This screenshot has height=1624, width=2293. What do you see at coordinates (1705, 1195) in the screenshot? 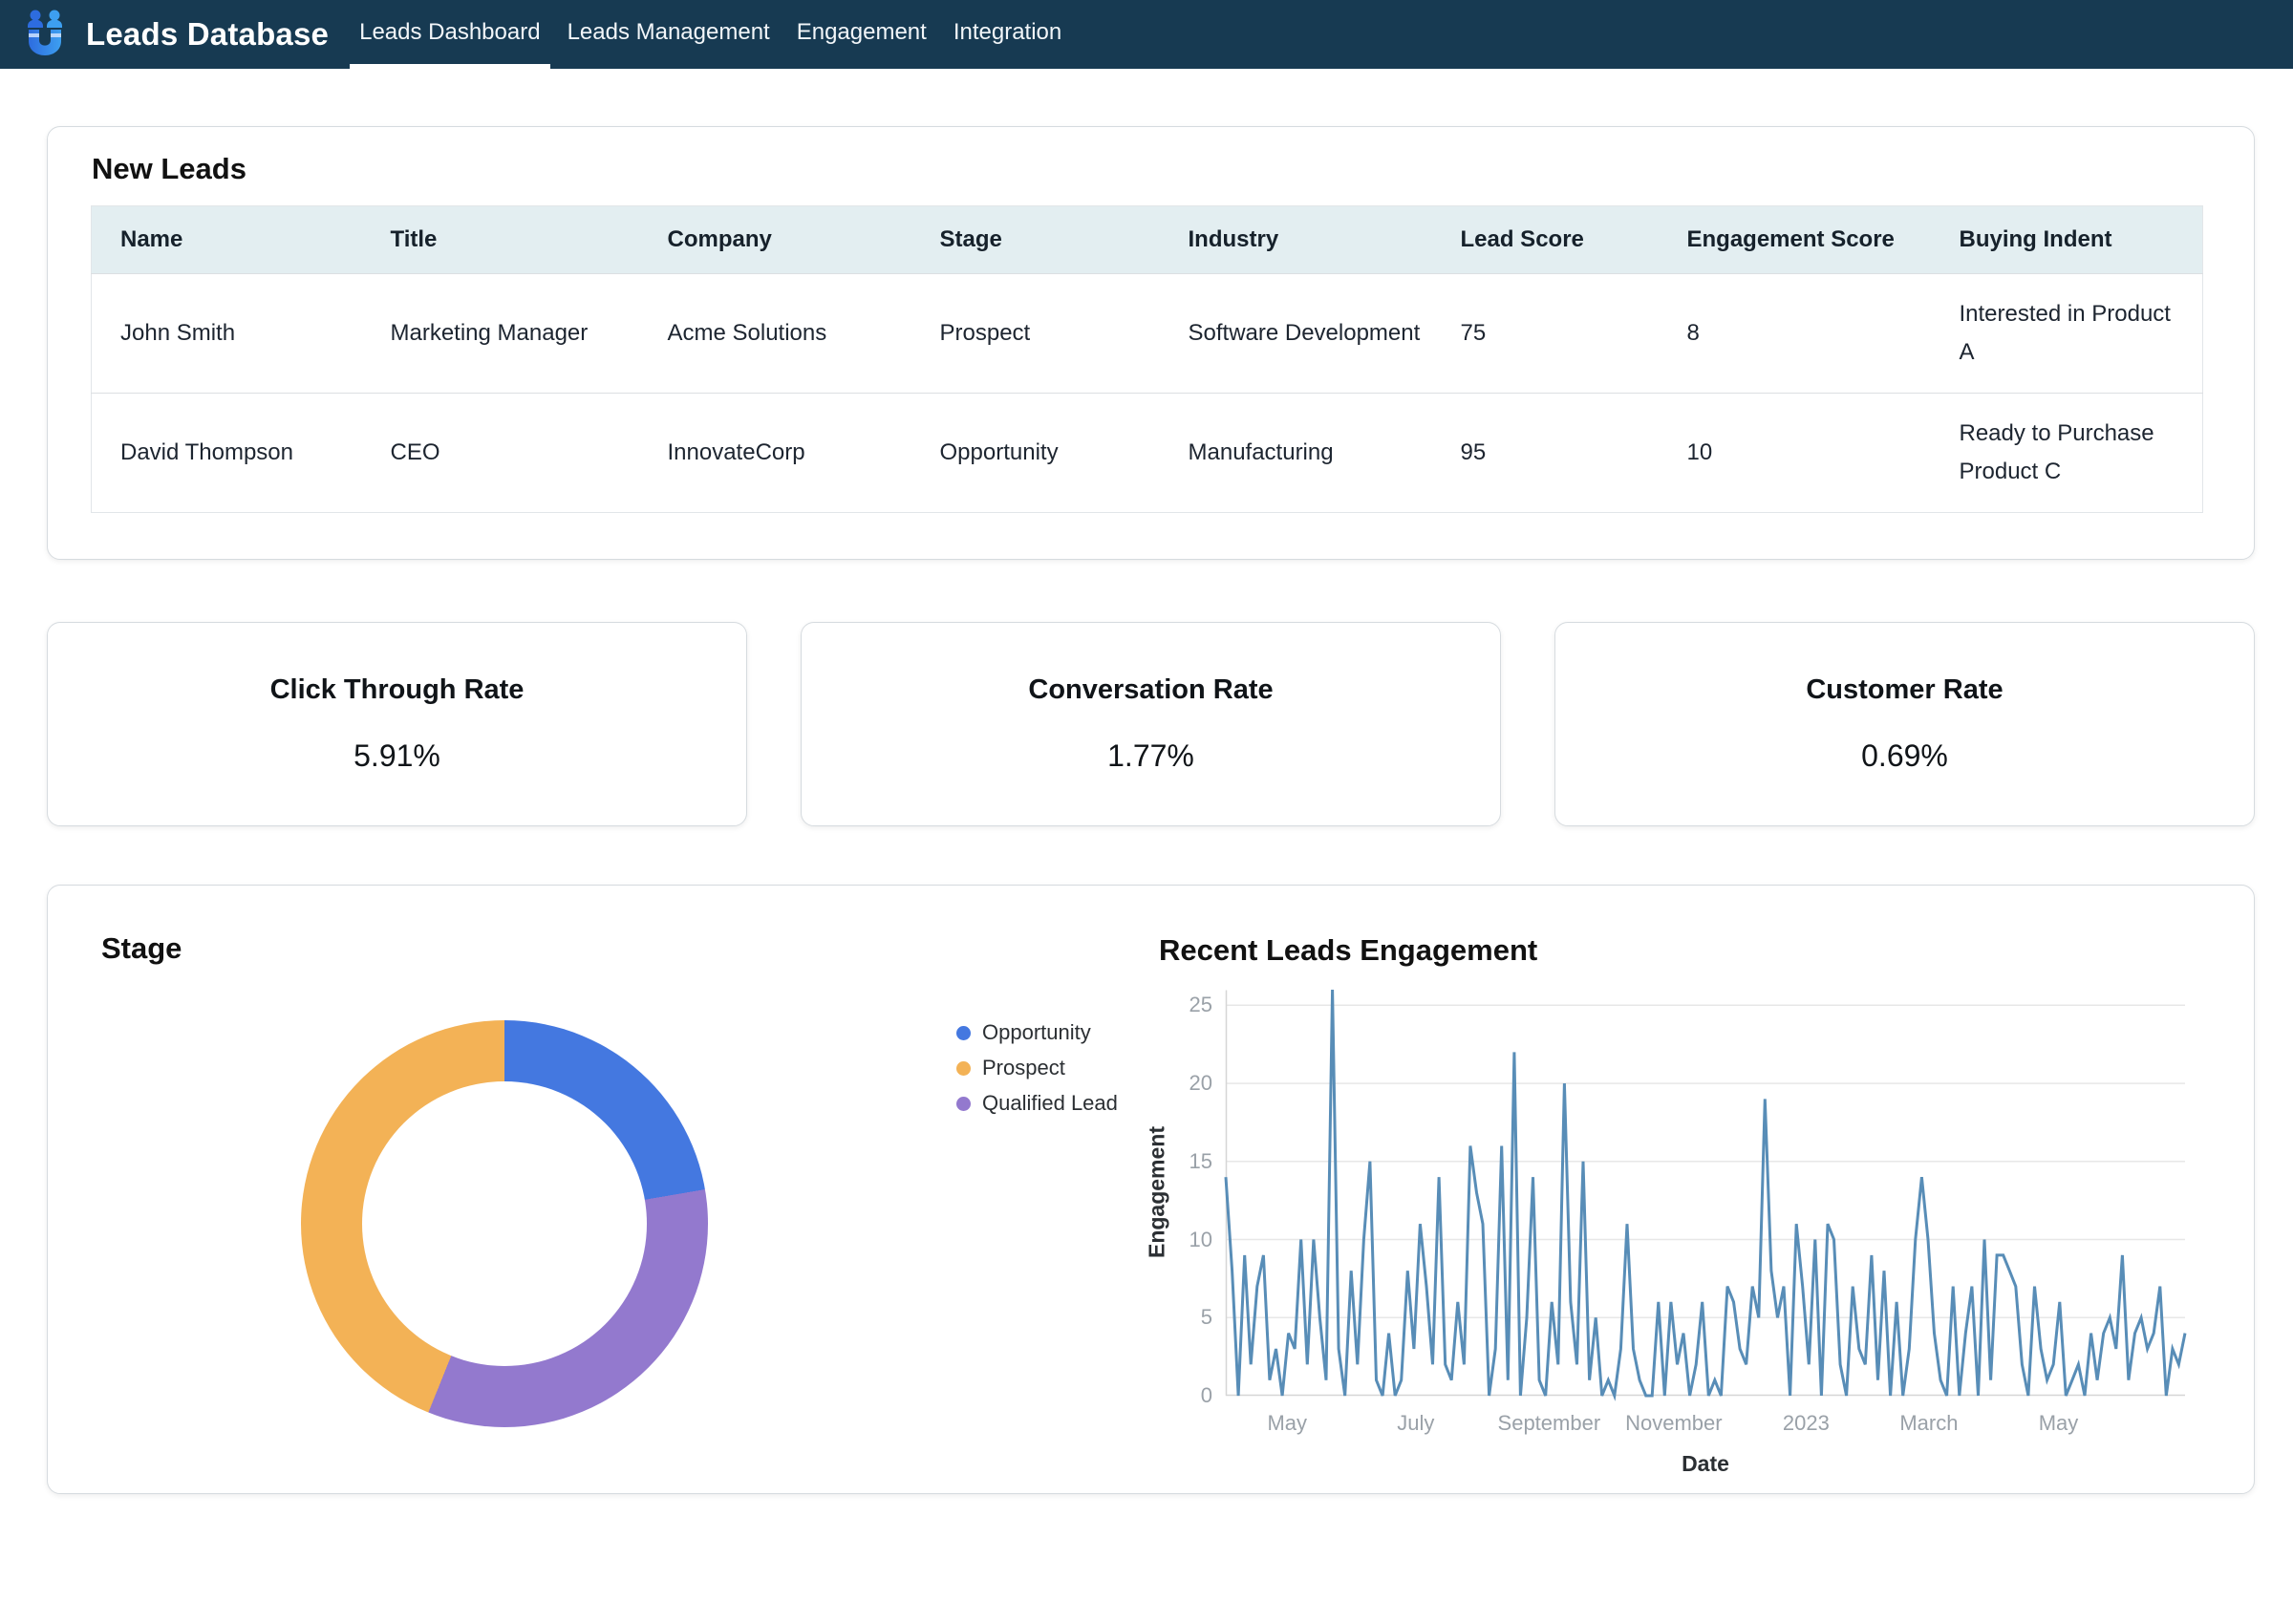
I see `engagement-line-chart` at bounding box center [1705, 1195].